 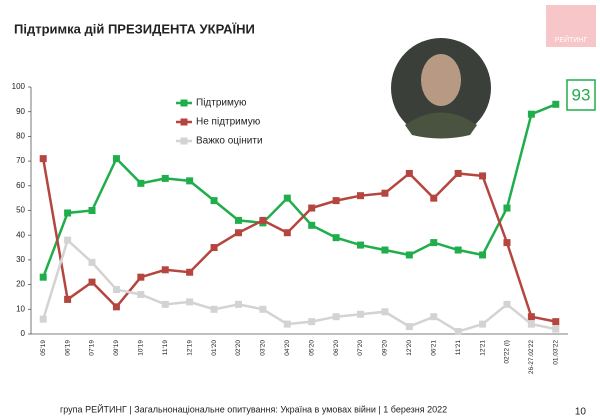 What do you see at coordinates (433, 348) in the screenshot?
I see `x-tick-label: 06'21` at bounding box center [433, 348].